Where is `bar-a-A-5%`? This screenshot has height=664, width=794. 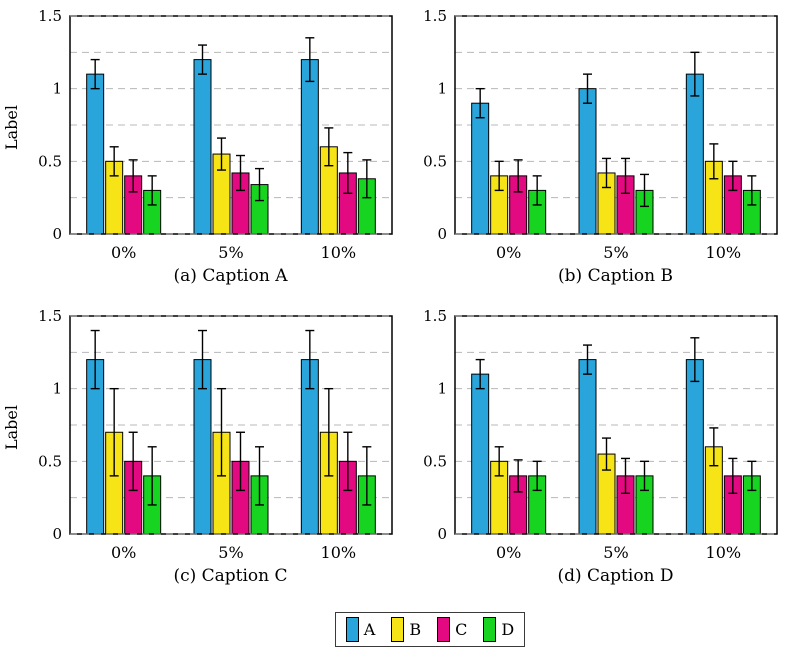 bar-a-A-5% is located at coordinates (202, 147).